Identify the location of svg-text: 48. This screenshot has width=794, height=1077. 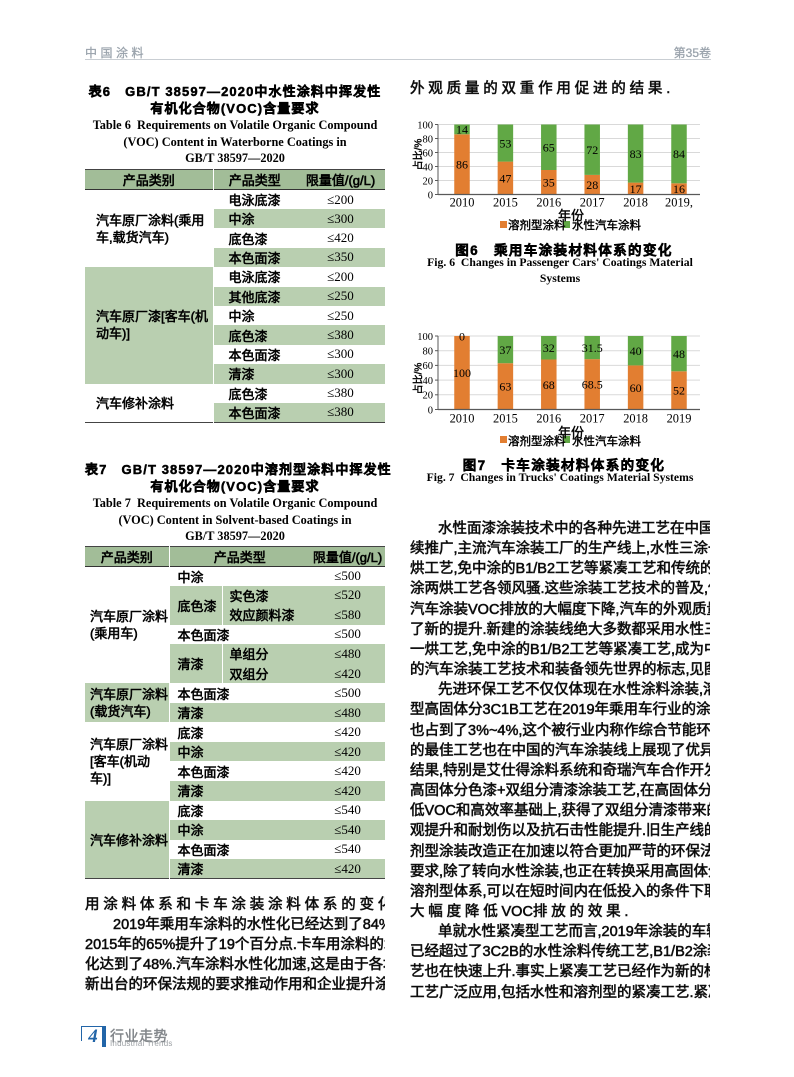
(679, 354).